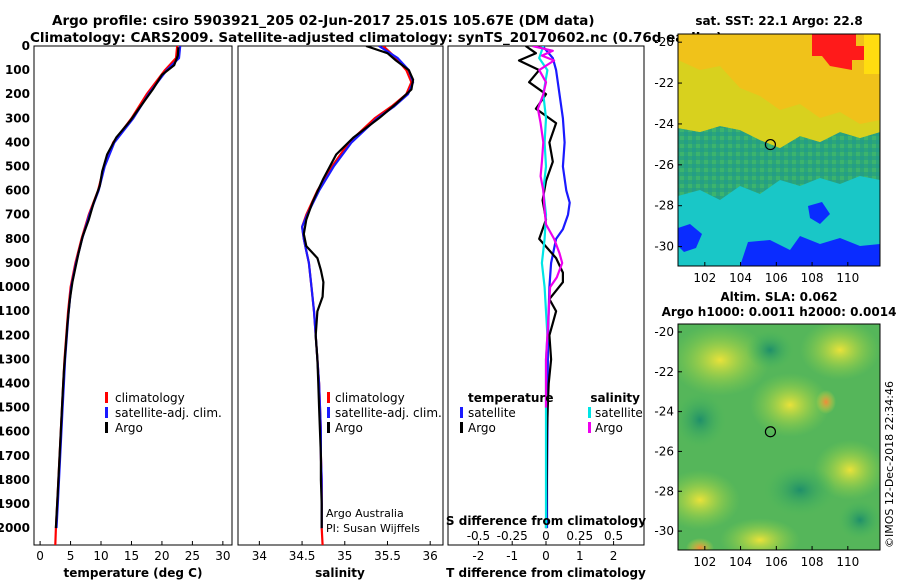 The height and width of the screenshot is (580, 900). I want to click on x-tick-label: 34.5, so click(302, 556).